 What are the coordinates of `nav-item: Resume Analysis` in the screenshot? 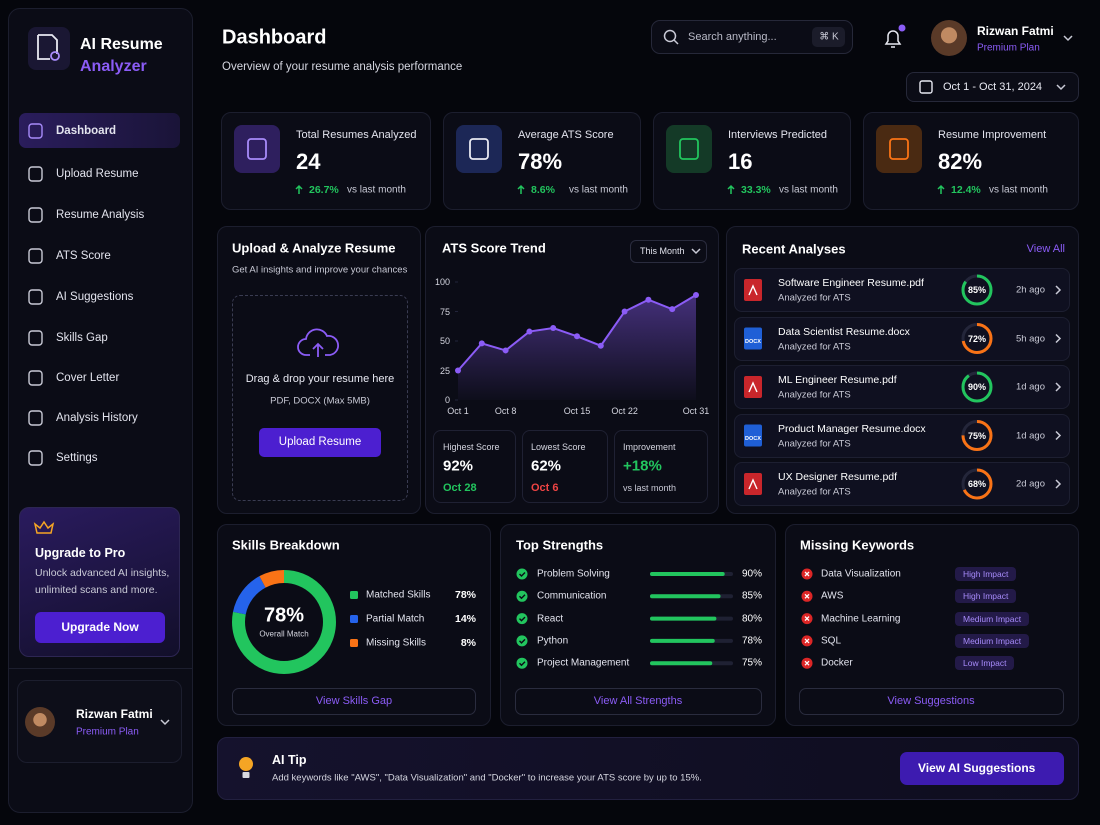 It's located at (100, 215).